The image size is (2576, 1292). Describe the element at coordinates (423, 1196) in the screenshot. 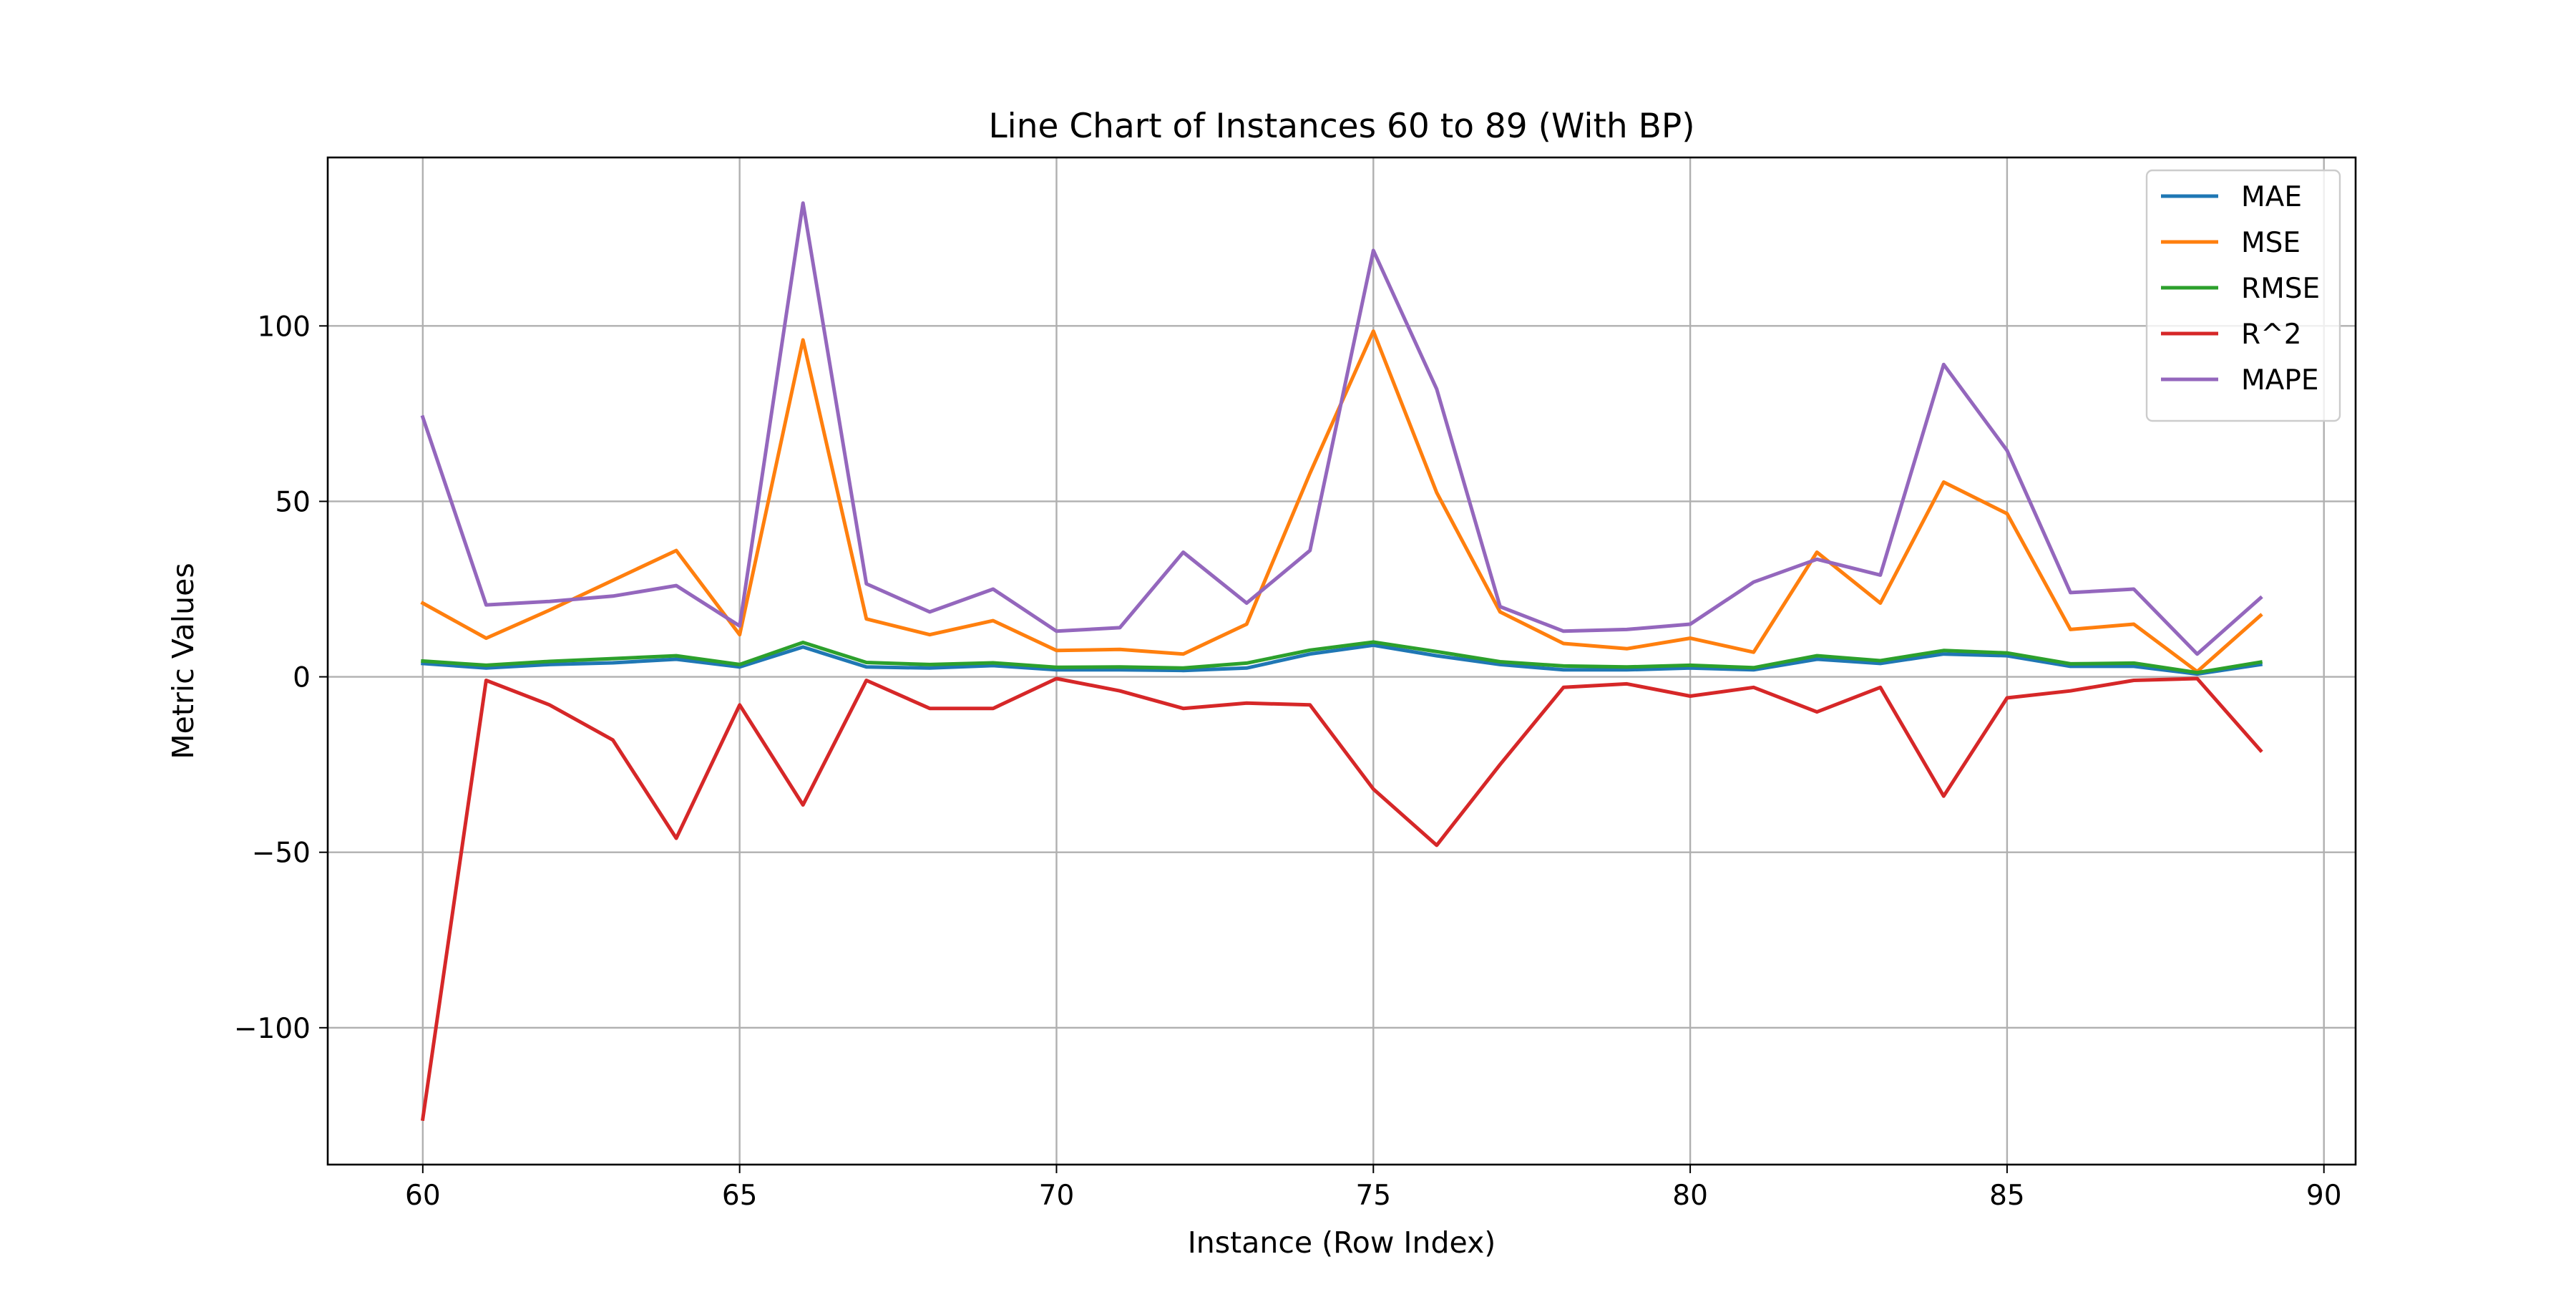

I see `x-tick-label: 60` at that location.